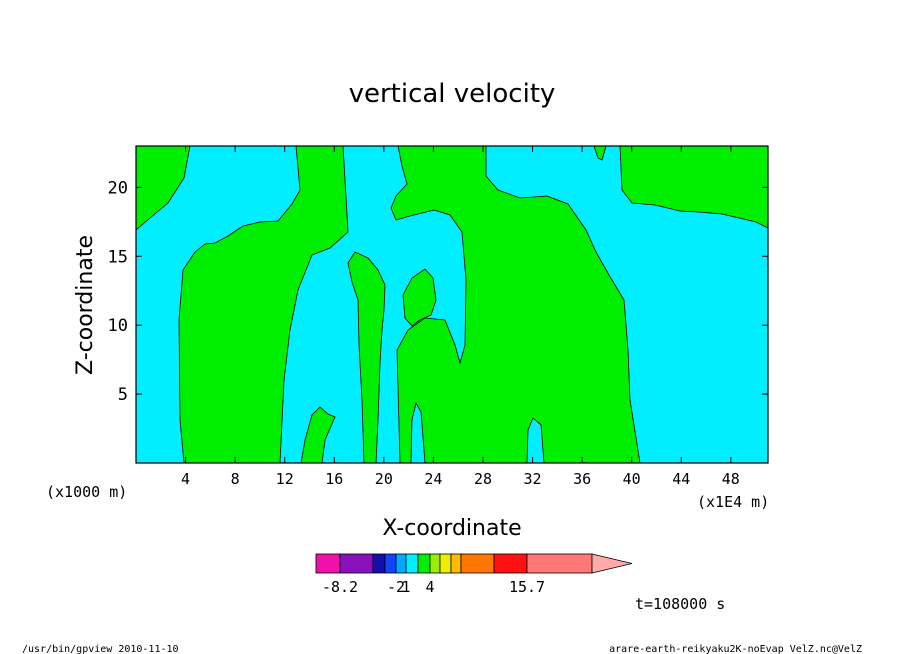  What do you see at coordinates (118, 326) in the screenshot?
I see `y-tick-label: 10` at bounding box center [118, 326].